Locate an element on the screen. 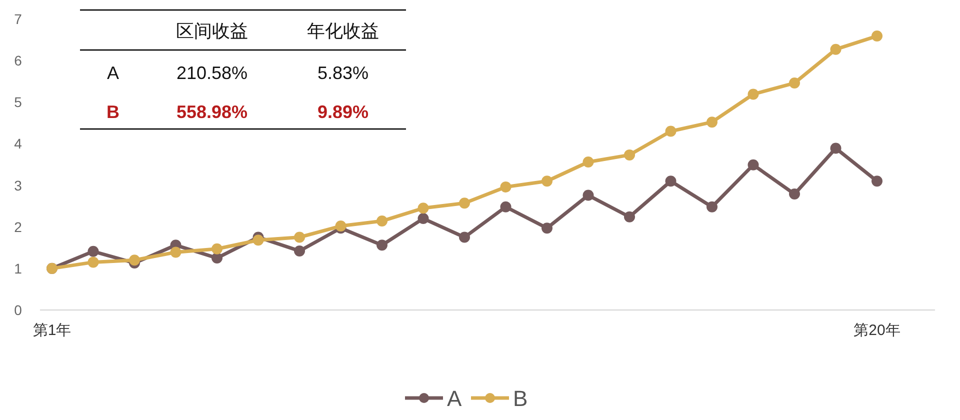 Image resolution: width=960 pixels, height=420 pixels. annotation: B is located at coordinates (113, 112).